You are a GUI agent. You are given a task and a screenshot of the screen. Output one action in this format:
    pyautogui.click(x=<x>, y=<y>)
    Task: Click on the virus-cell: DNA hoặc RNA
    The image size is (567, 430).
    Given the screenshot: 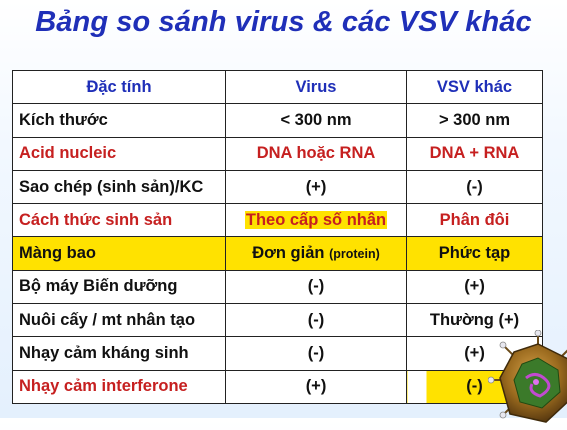 What is the action you would take?
    pyautogui.click(x=316, y=153)
    